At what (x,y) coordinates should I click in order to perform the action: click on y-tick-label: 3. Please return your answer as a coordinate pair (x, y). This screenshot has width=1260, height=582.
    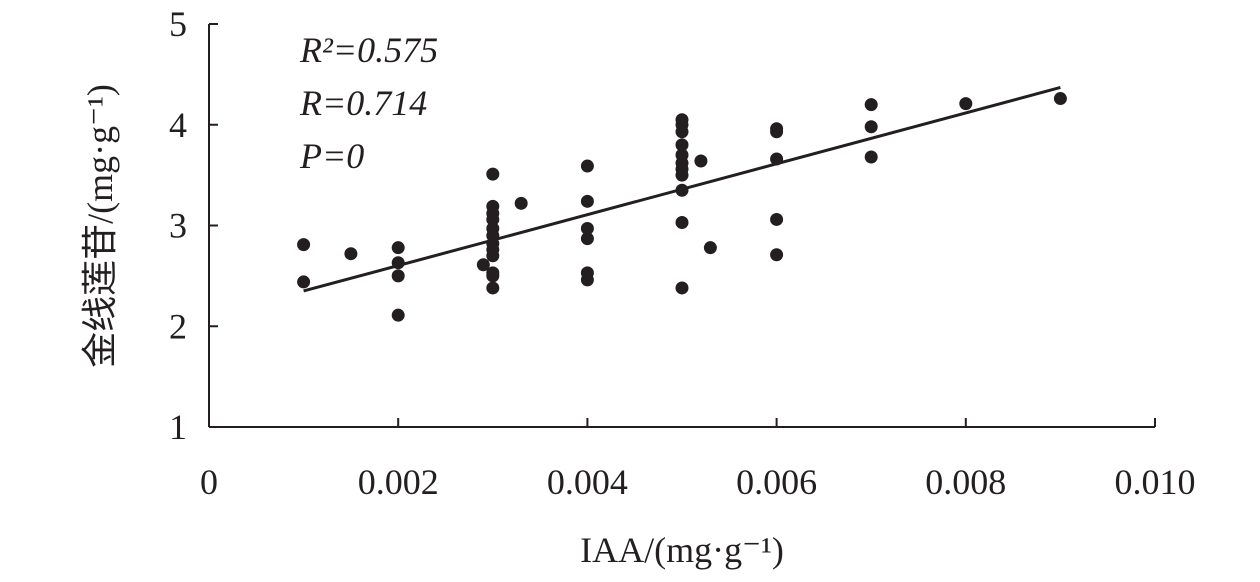
    Looking at the image, I should click on (178, 226).